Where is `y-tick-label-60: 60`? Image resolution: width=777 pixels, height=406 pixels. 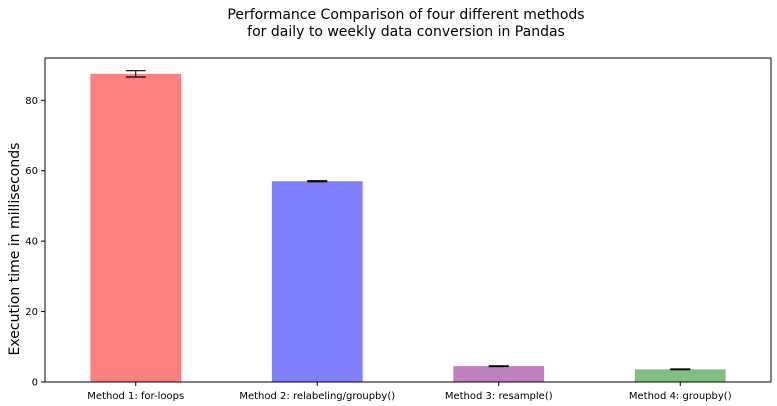
y-tick-label-60: 60 is located at coordinates (31, 171).